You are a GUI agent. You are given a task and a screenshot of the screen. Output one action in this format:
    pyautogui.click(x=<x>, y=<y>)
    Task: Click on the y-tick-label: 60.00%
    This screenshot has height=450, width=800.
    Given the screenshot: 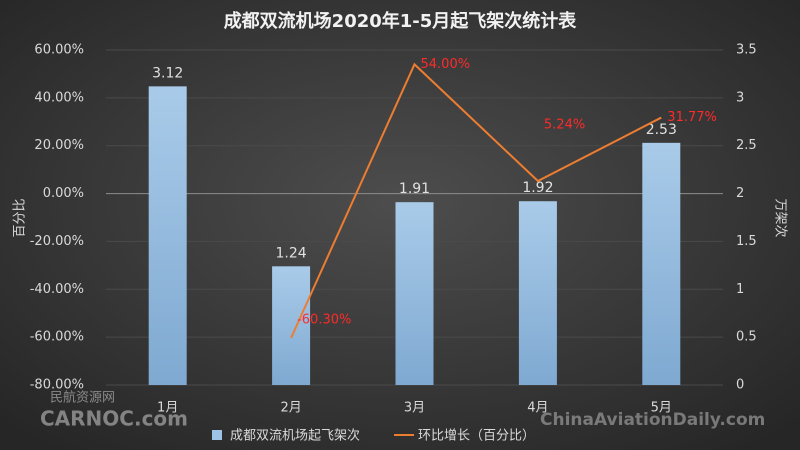 What is the action you would take?
    pyautogui.click(x=59, y=50)
    